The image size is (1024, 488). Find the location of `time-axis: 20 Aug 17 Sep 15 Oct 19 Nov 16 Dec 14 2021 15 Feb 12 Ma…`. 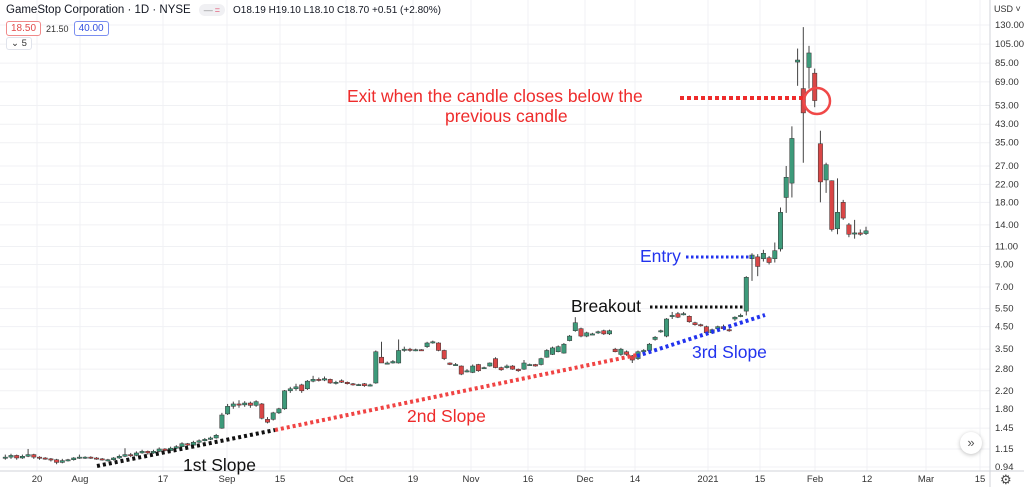

time-axis: 20 Aug 17 Sep 15 Oct 19 Nov 16 Dec 14 2021 15 Feb 12 Ma… is located at coordinates (509, 479).